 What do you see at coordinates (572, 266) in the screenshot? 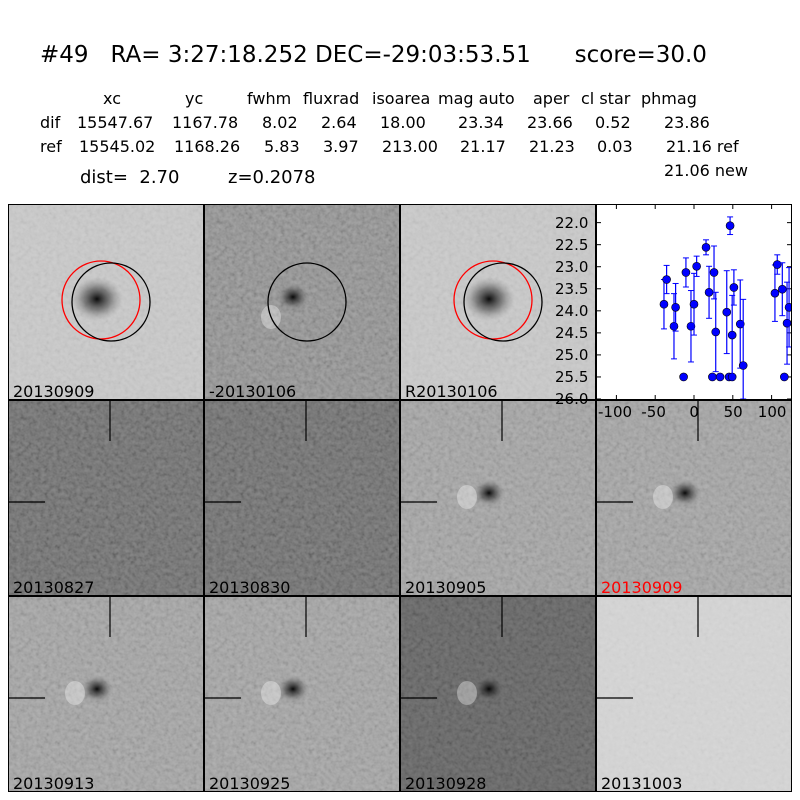
I see `y-tick-label: 23.0` at bounding box center [572, 266].